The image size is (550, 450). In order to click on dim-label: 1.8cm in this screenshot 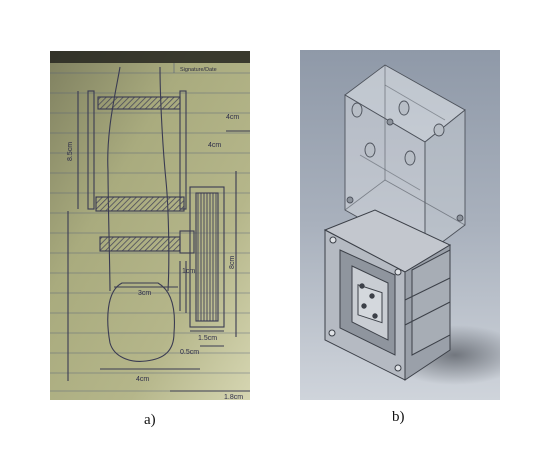, I will do `click(233, 397)`.